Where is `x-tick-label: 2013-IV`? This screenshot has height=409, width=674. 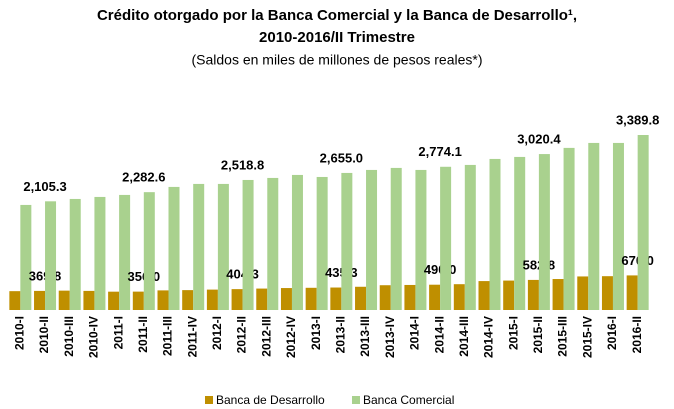
x-tick-label: 2013-IV is located at coordinates (390, 337).